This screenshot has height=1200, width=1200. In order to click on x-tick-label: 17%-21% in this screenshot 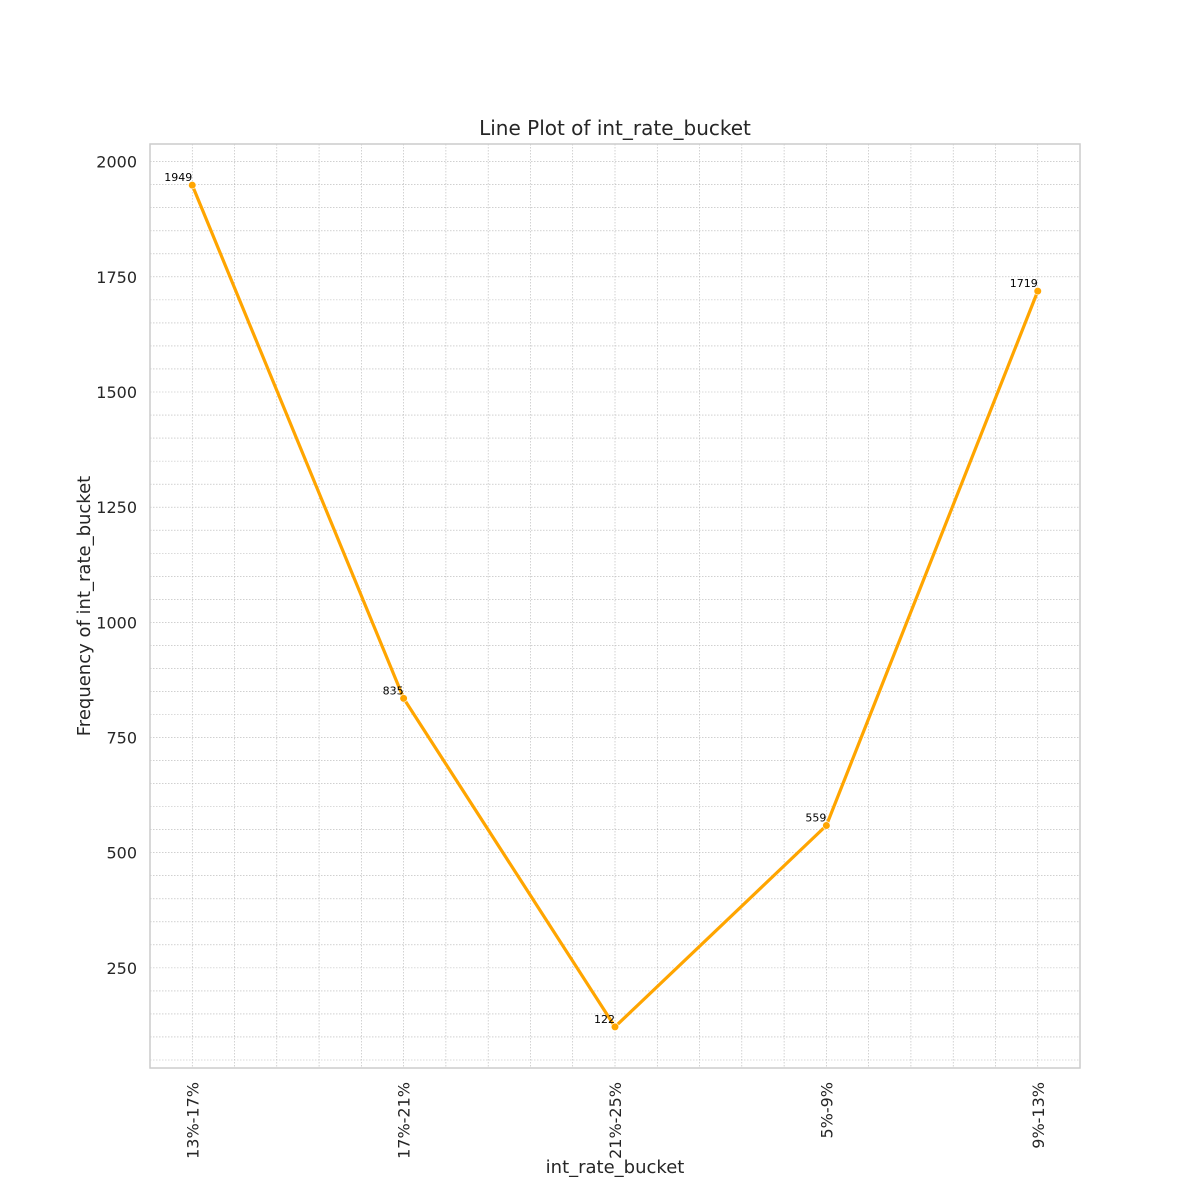, I will do `click(404, 1120)`.